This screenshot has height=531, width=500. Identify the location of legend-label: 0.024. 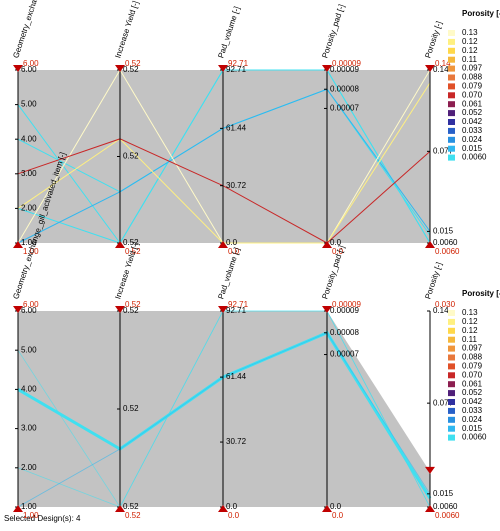
(472, 419).